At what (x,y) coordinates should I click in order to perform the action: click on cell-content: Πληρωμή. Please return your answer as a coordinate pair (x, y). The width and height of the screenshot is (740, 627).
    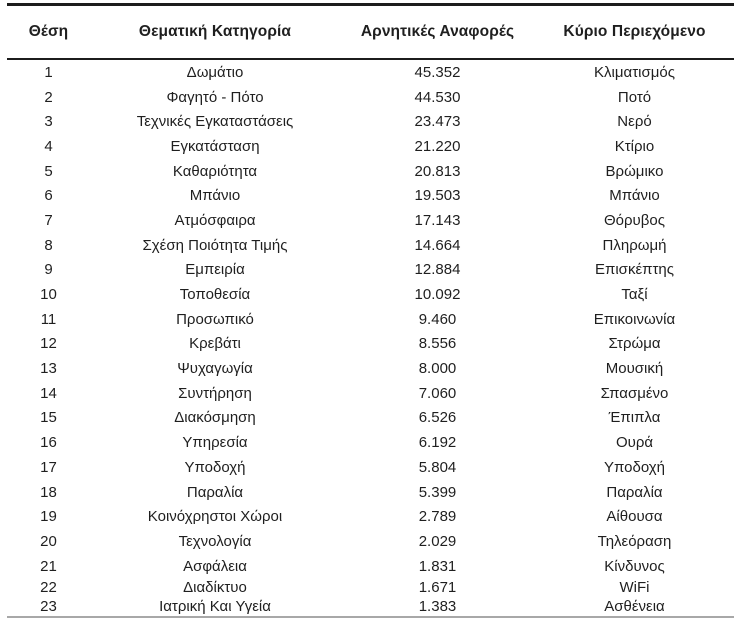
    Looking at the image, I should click on (634, 245).